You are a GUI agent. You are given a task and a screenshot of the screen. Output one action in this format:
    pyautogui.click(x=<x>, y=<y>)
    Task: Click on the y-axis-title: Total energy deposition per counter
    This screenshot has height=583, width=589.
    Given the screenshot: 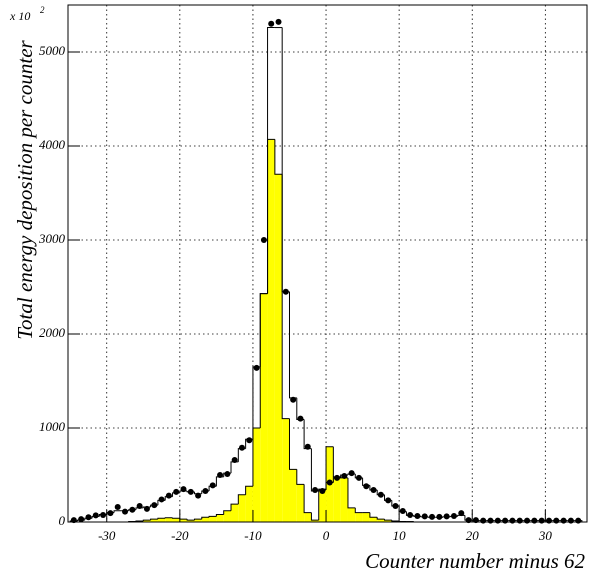 What is the action you would take?
    pyautogui.click(x=25, y=189)
    